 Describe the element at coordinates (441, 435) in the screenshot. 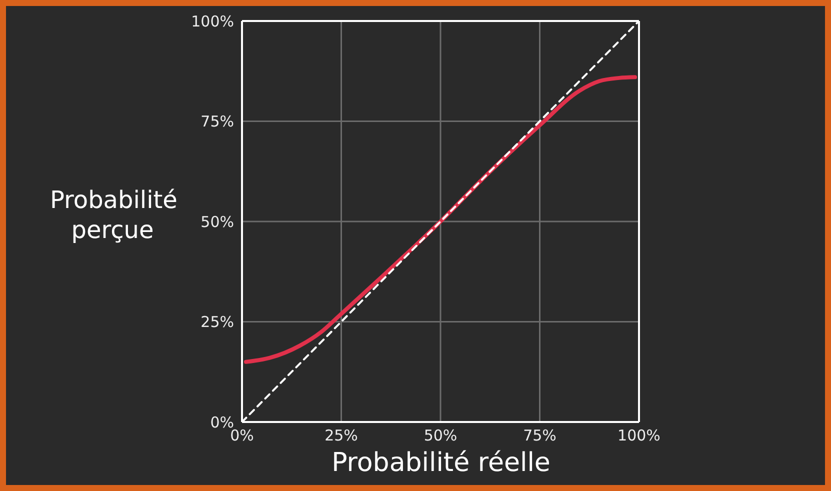

I see `x-tick-label: 50%` at that location.